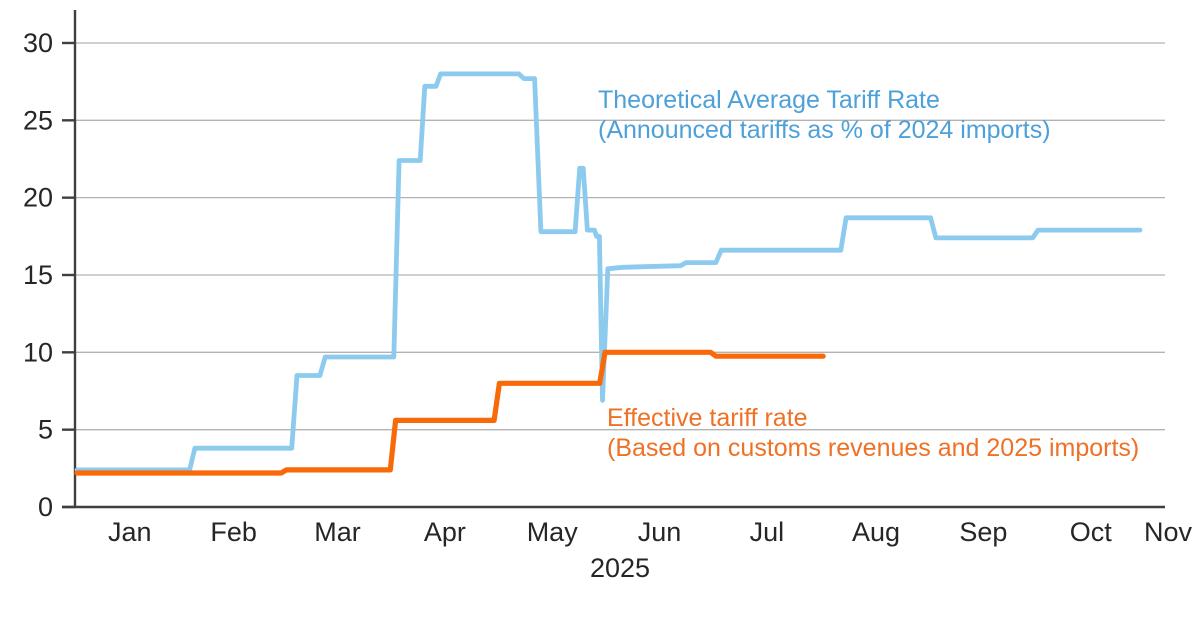  I want to click on x-axis-year-label: 2025, so click(620, 568).